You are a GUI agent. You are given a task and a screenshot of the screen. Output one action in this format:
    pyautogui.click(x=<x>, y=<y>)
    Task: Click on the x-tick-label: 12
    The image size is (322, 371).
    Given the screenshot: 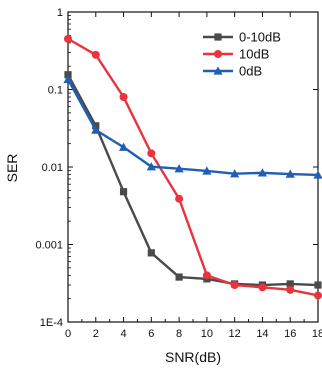 What is the action you would take?
    pyautogui.click(x=235, y=334)
    